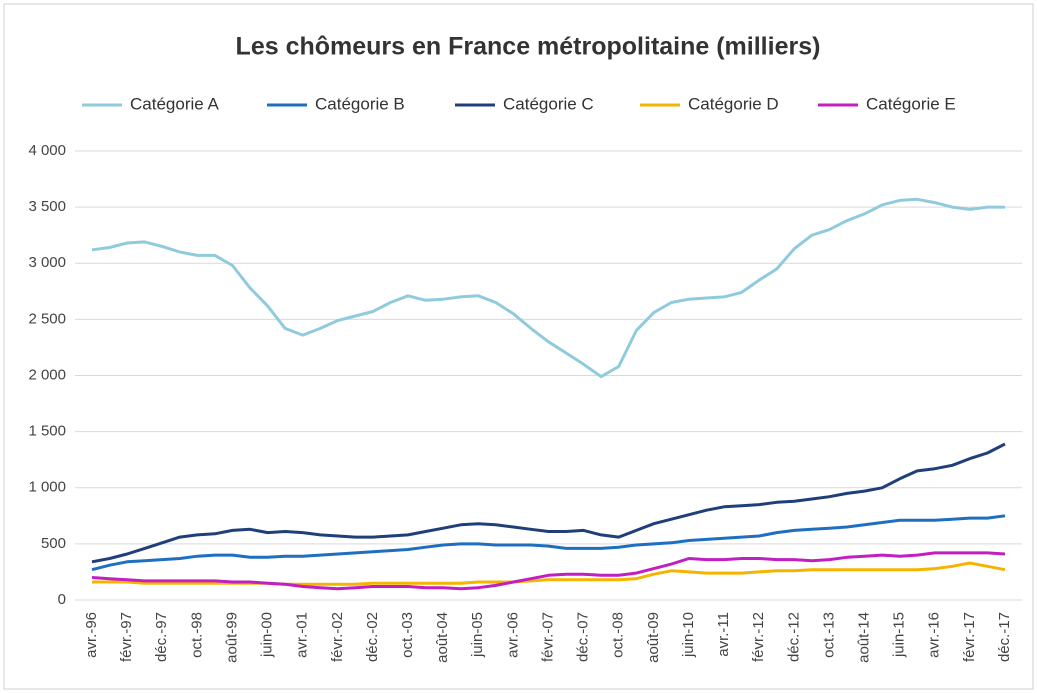 This screenshot has height=693, width=1037. Describe the element at coordinates (372, 637) in the screenshot. I see `x-tick-label: déc.-02` at that location.